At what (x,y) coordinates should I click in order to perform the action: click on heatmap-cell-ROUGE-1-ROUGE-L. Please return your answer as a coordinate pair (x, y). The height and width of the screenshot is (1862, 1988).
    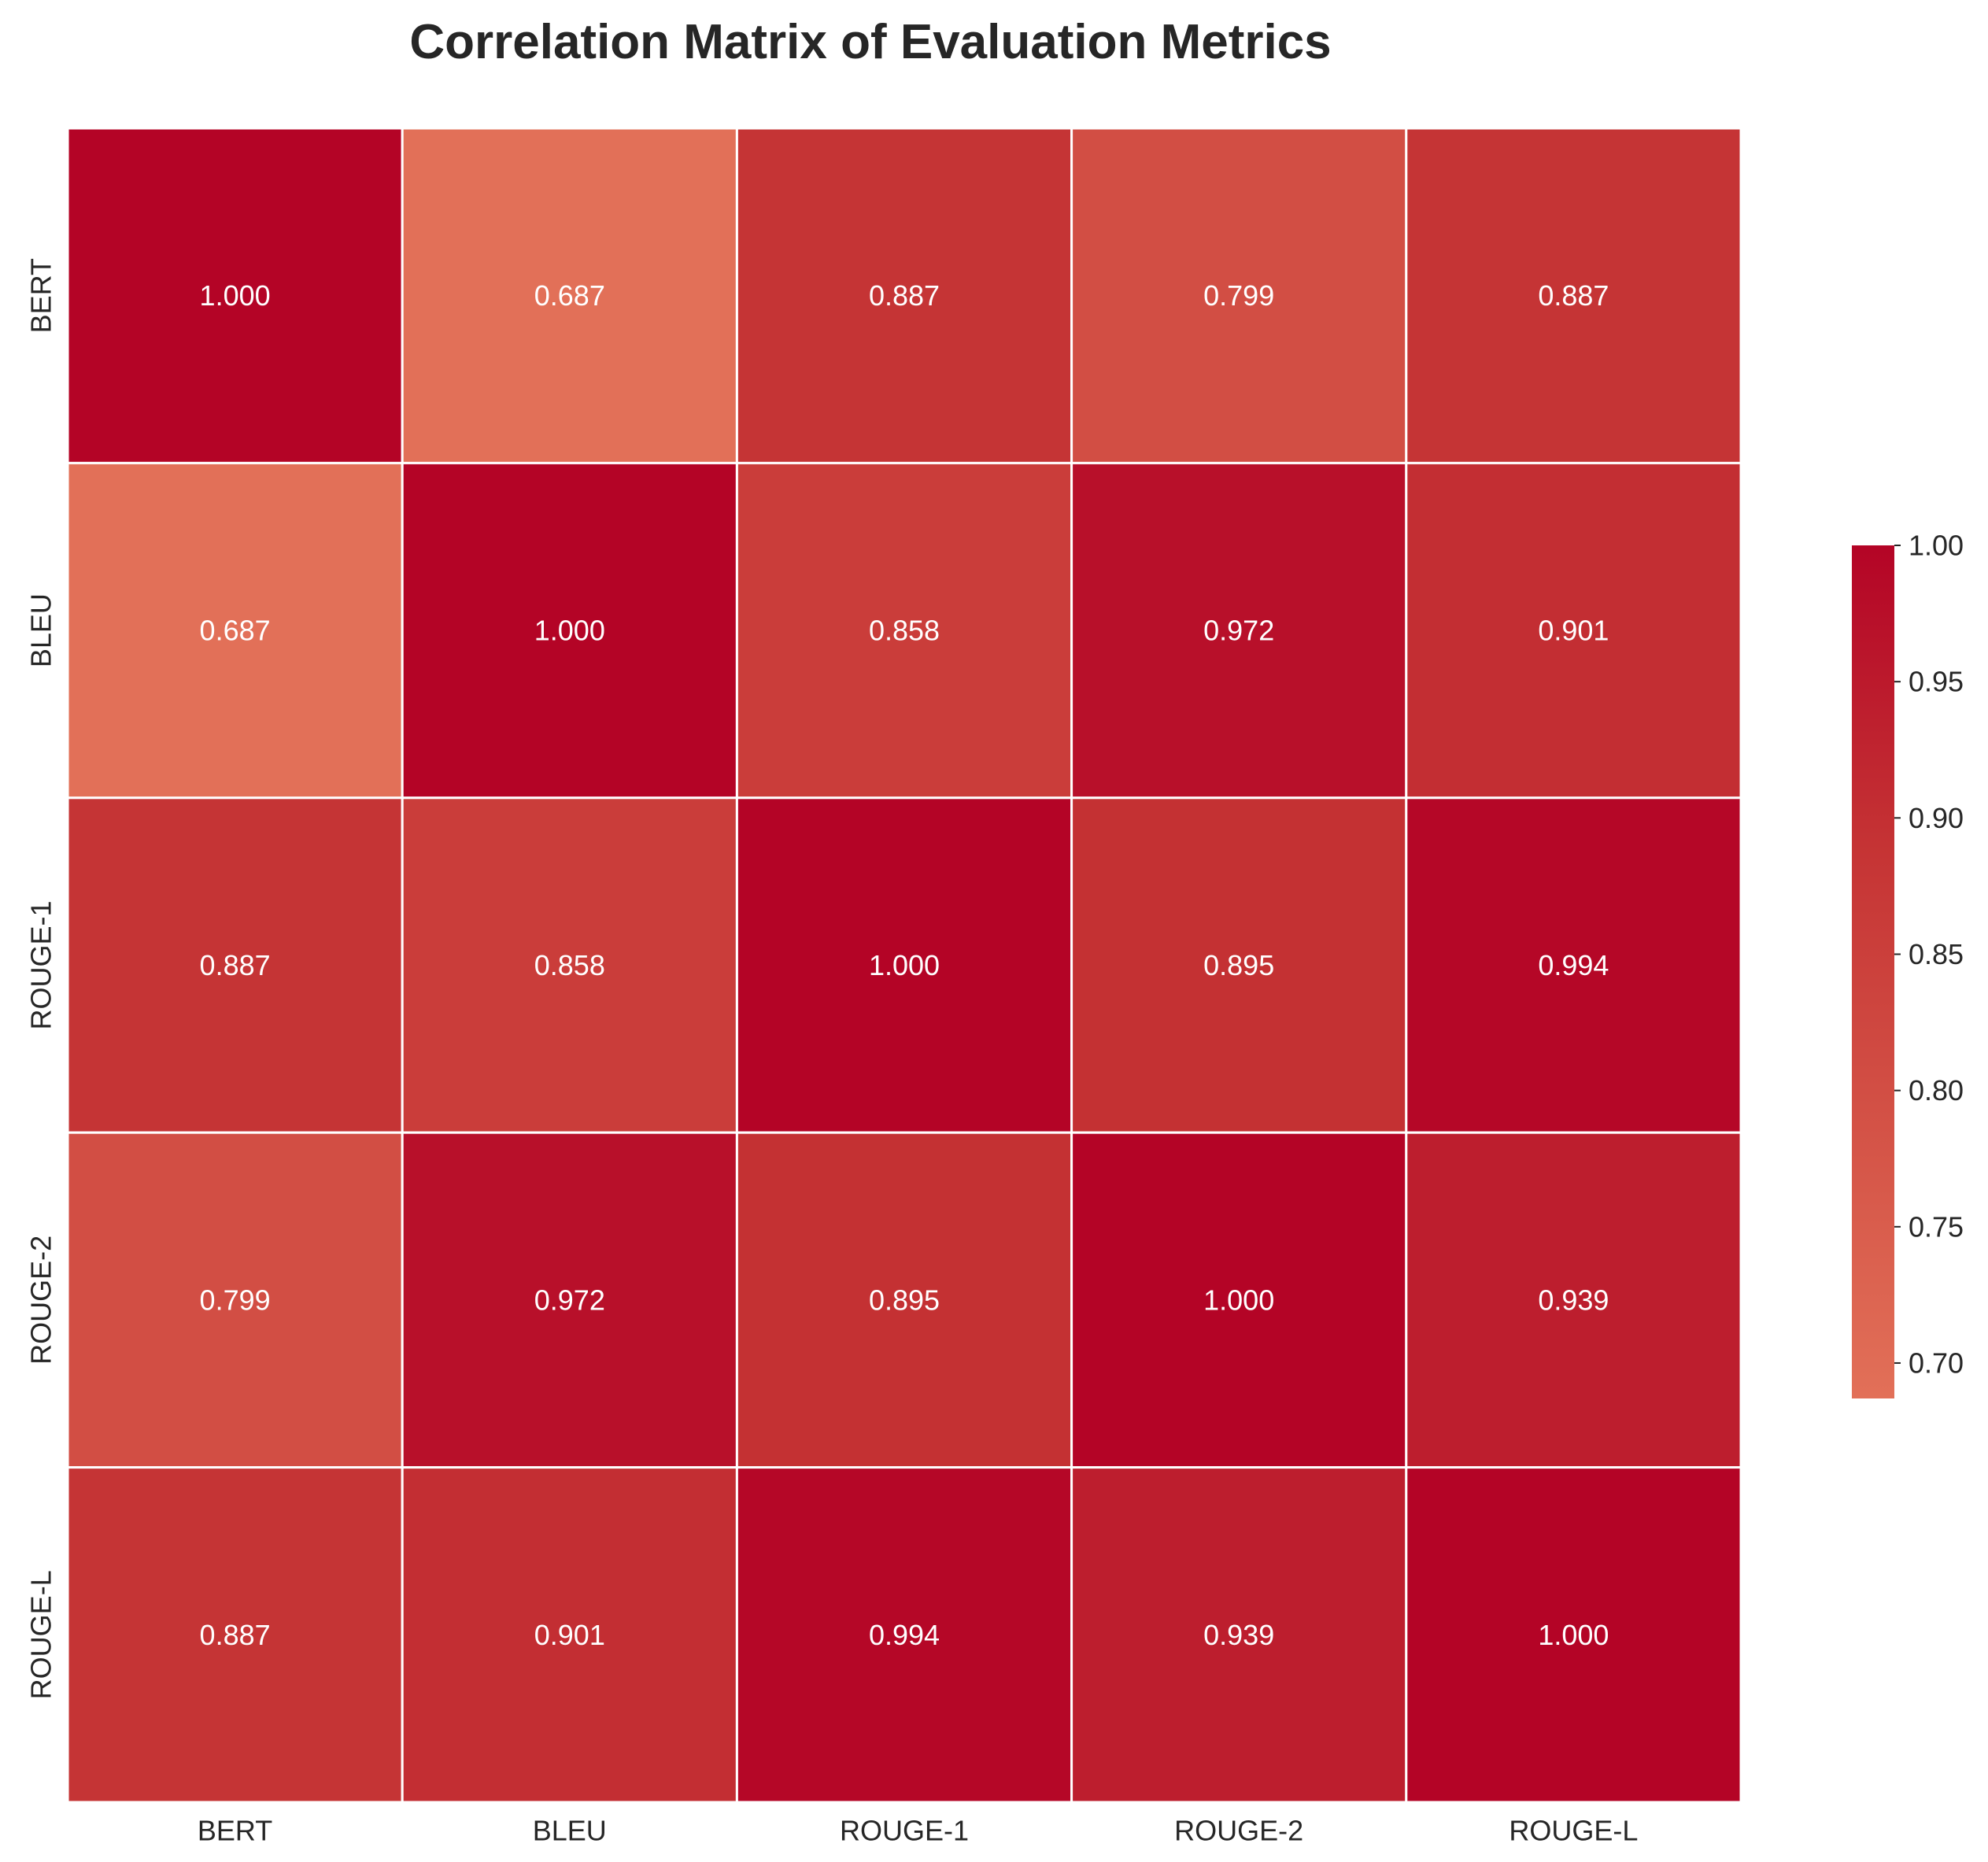
    Looking at the image, I should click on (1573, 965).